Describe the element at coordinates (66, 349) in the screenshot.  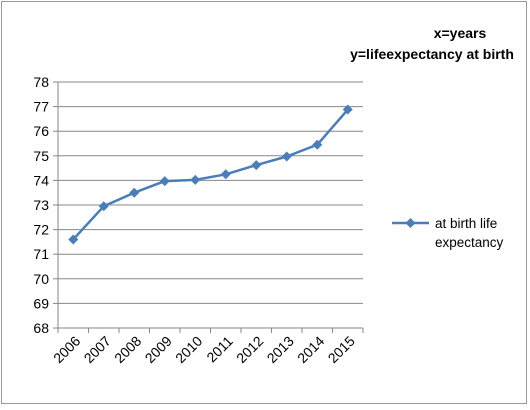
I see `x-tick-label: 2006` at that location.